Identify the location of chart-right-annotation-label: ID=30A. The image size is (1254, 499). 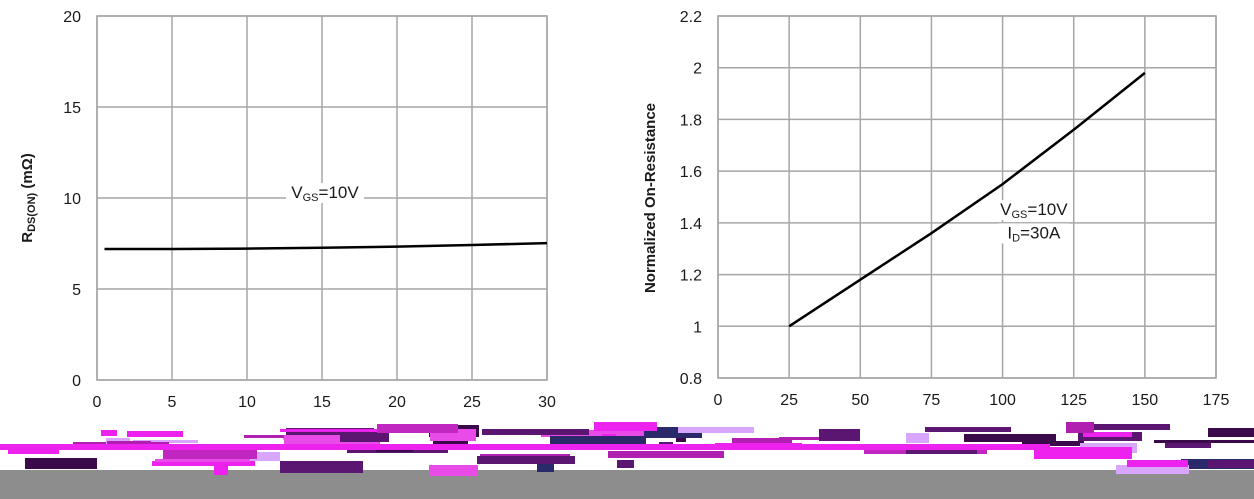
(1034, 233).